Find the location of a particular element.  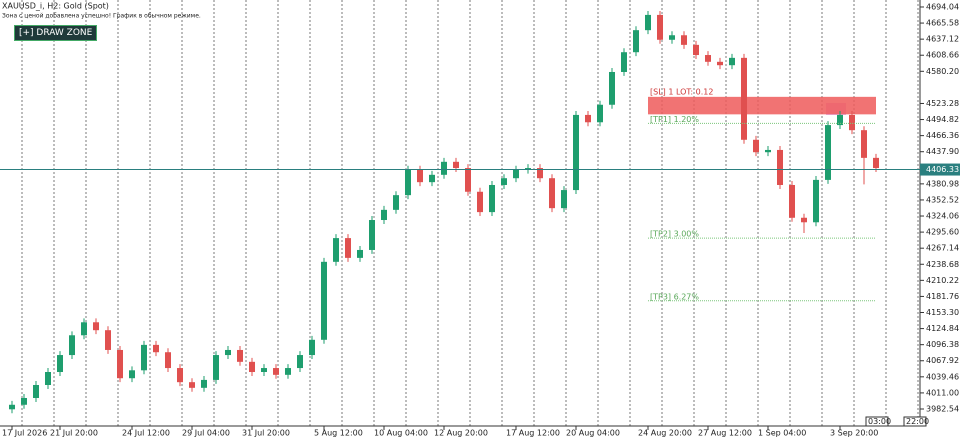

x-tick-label: 21 Jul 20:00 is located at coordinates (74, 433).